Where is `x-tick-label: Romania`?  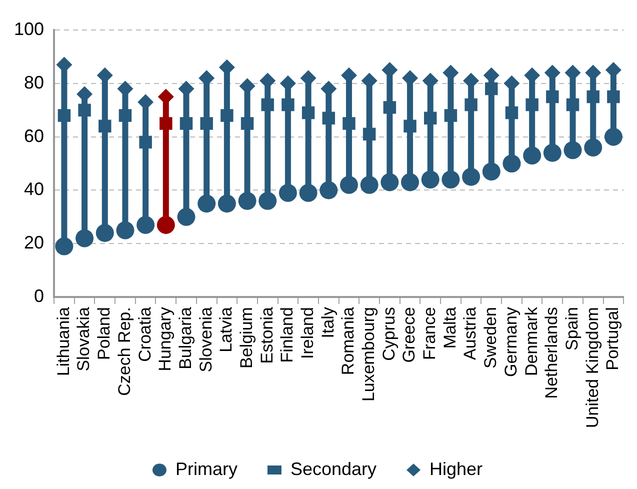 x-tick-label: Romania is located at coordinates (348, 341).